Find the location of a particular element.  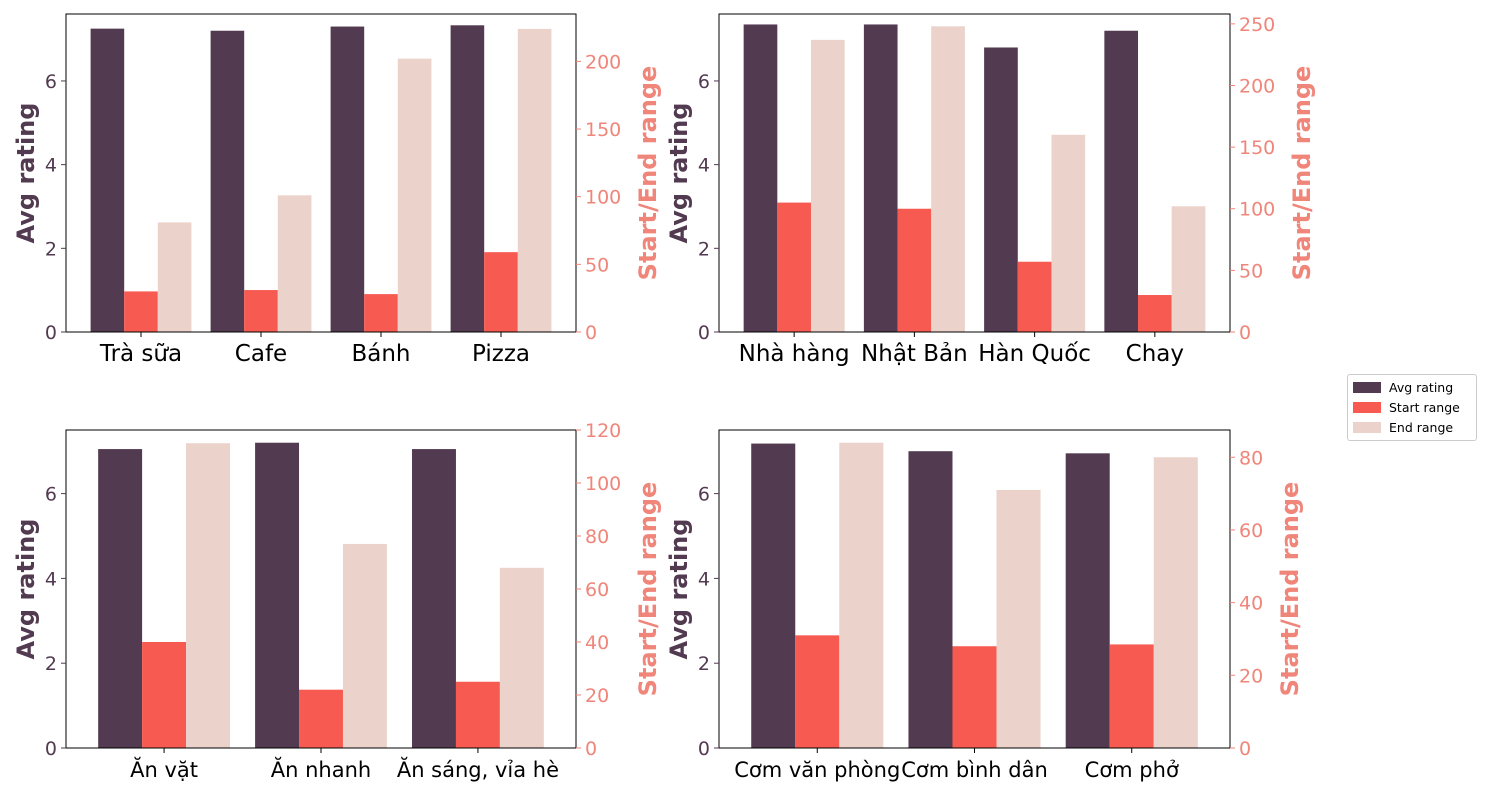

x-tick-label-banh: Bánh is located at coordinates (380, 354).